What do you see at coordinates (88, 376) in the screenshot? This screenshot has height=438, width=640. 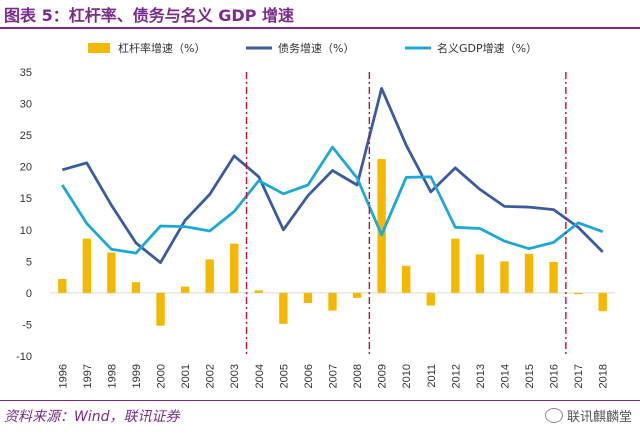 I see `x-tick-label: 1997` at bounding box center [88, 376].